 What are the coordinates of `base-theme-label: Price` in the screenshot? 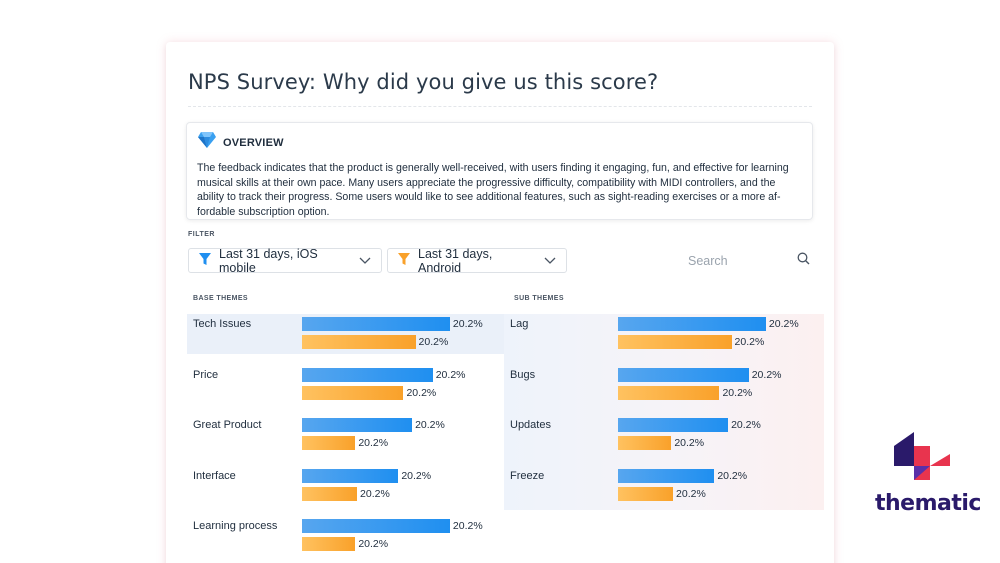 It's located at (206, 374).